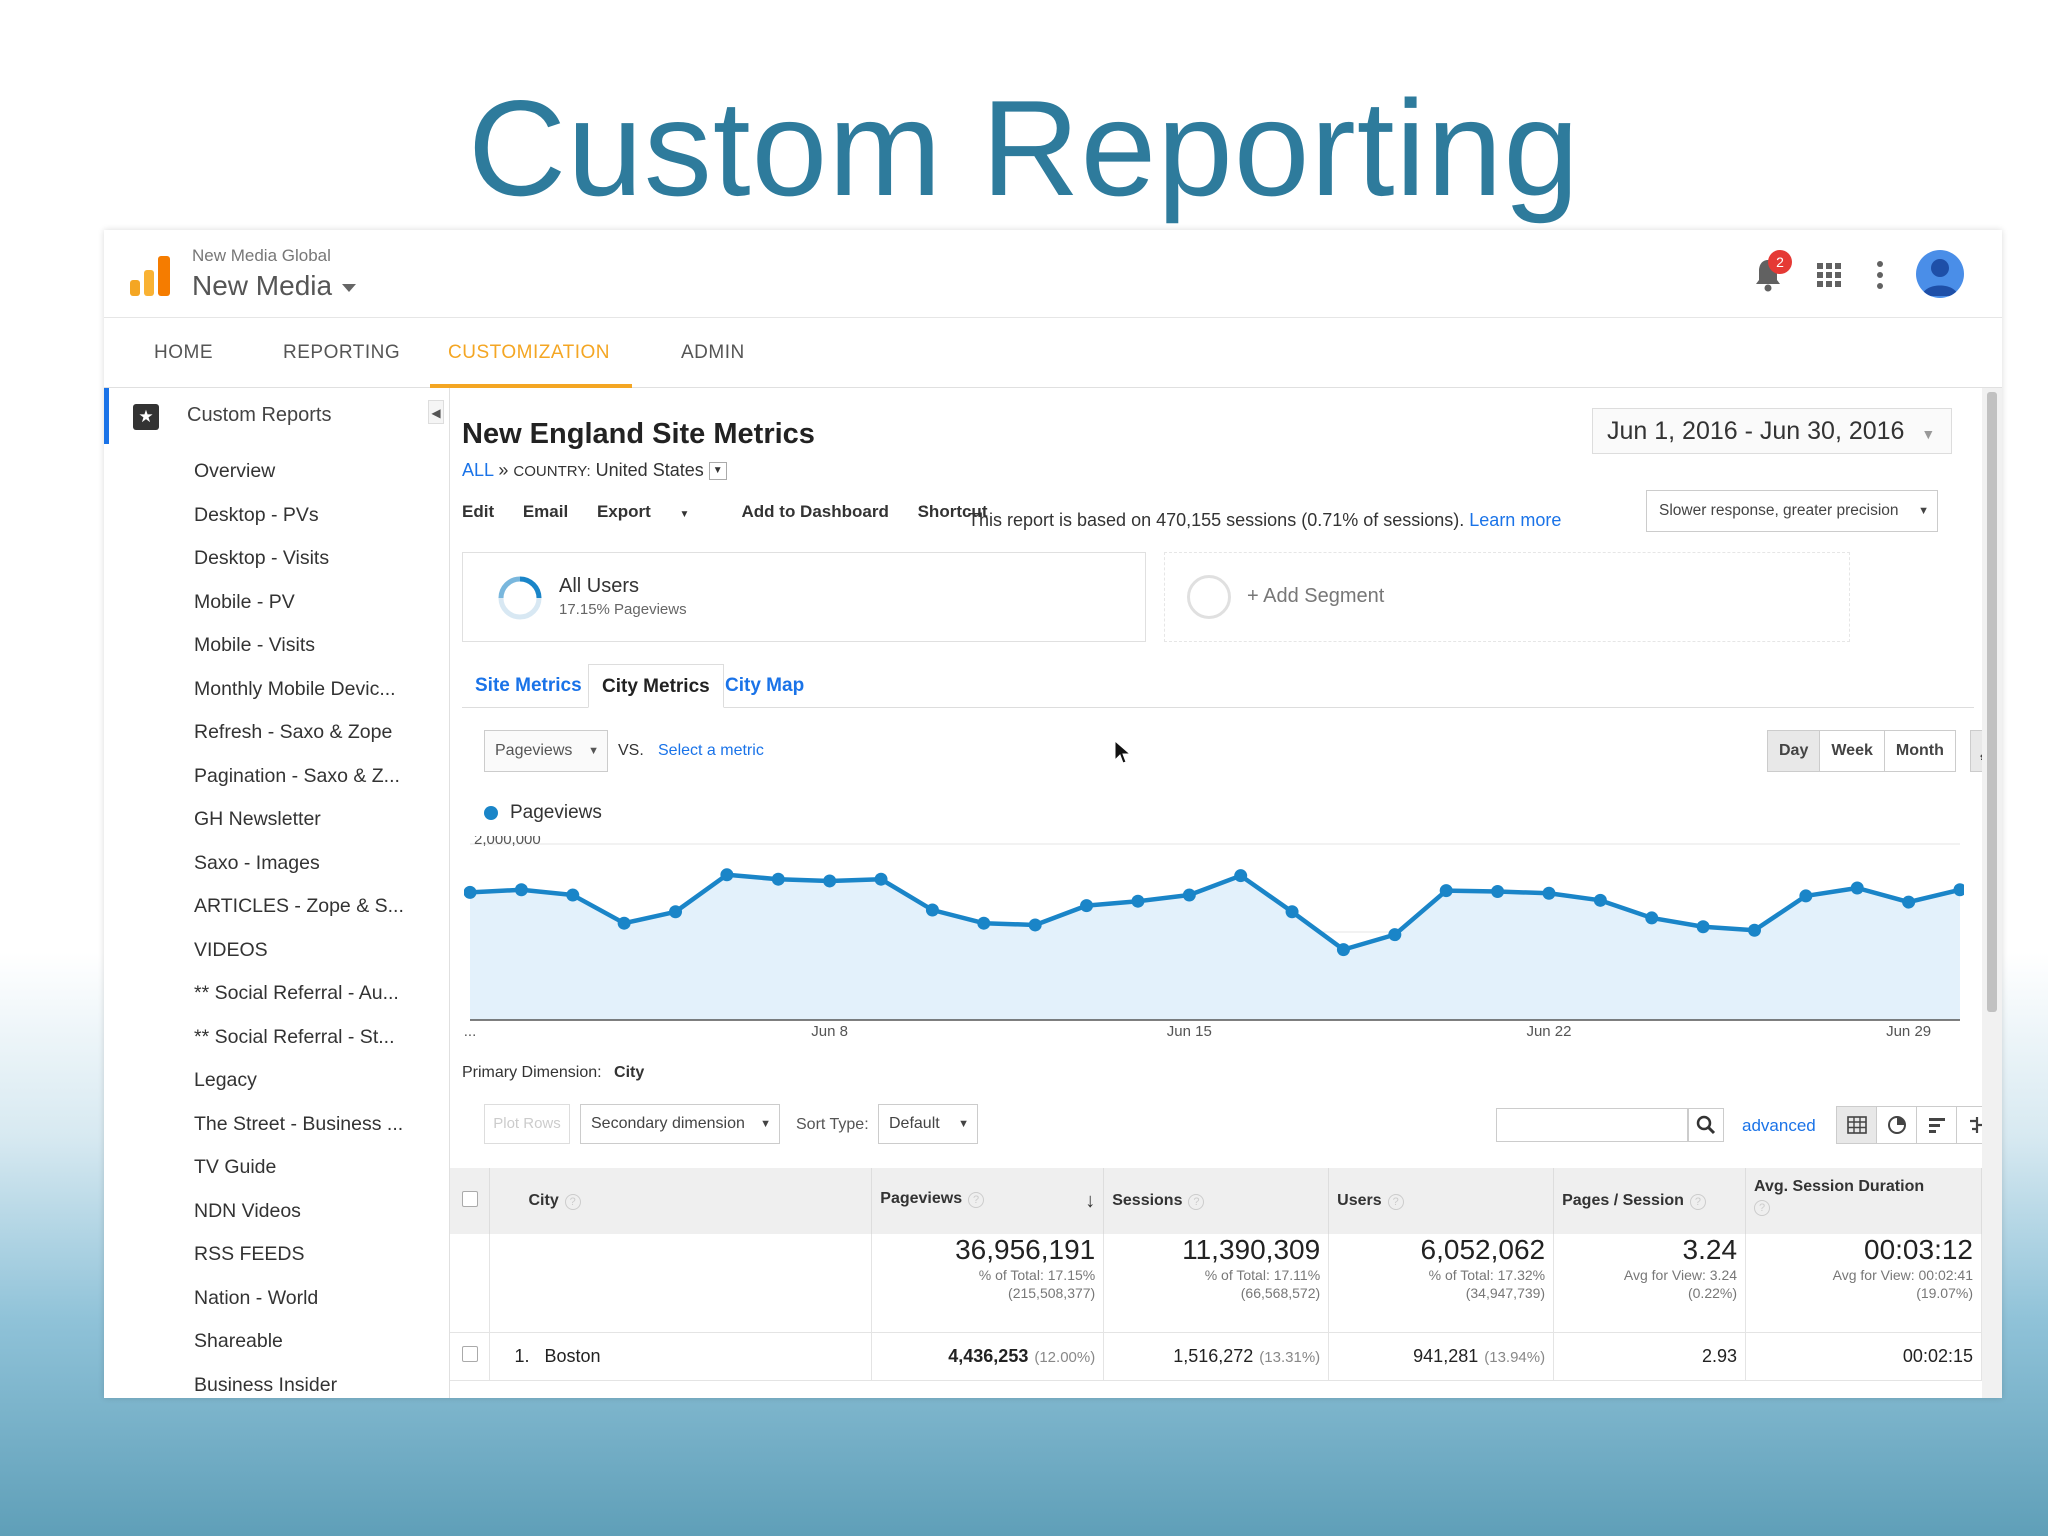  What do you see at coordinates (1623, 1200) in the screenshot?
I see `column-label: Pages / Session` at bounding box center [1623, 1200].